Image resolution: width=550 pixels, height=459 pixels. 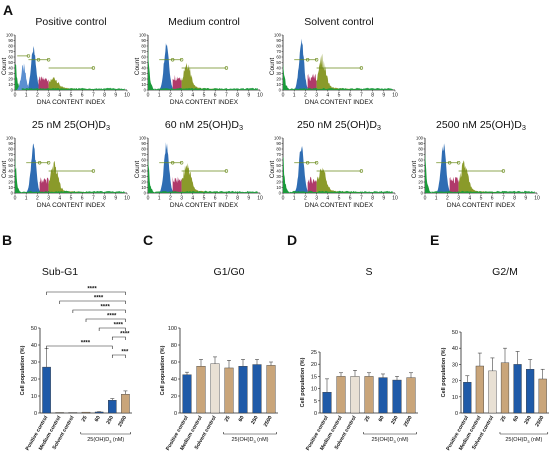 I want to click on significance-label: ***, so click(x=125, y=353).